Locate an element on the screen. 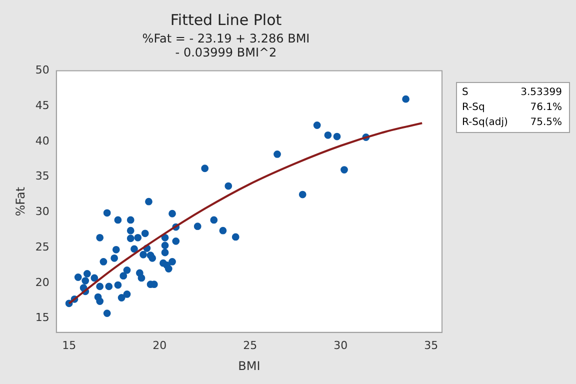 The width and height of the screenshot is (576, 384). x-axis-title: BMI is located at coordinates (249, 365).